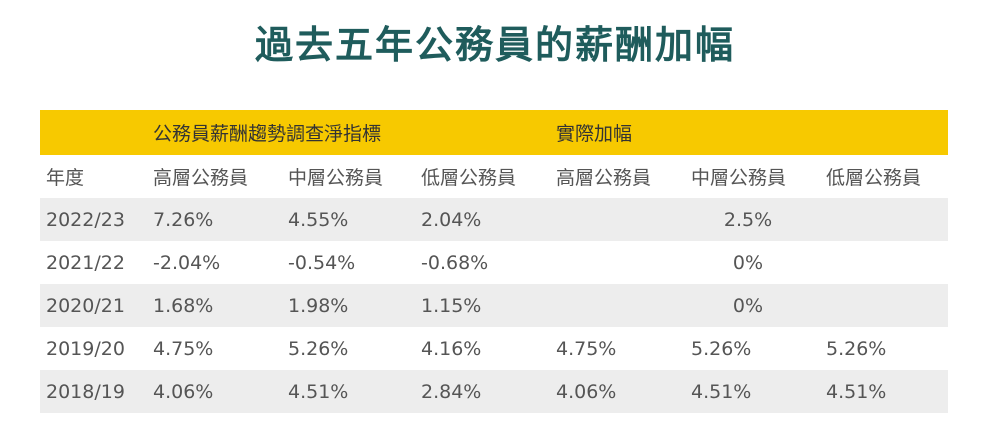  I want to click on group-header: 實際加幅, so click(748, 132).